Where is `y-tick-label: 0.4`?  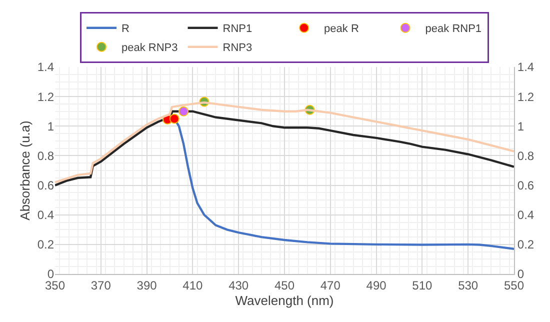
y-tick-label: 0.4 is located at coordinates (45, 215).